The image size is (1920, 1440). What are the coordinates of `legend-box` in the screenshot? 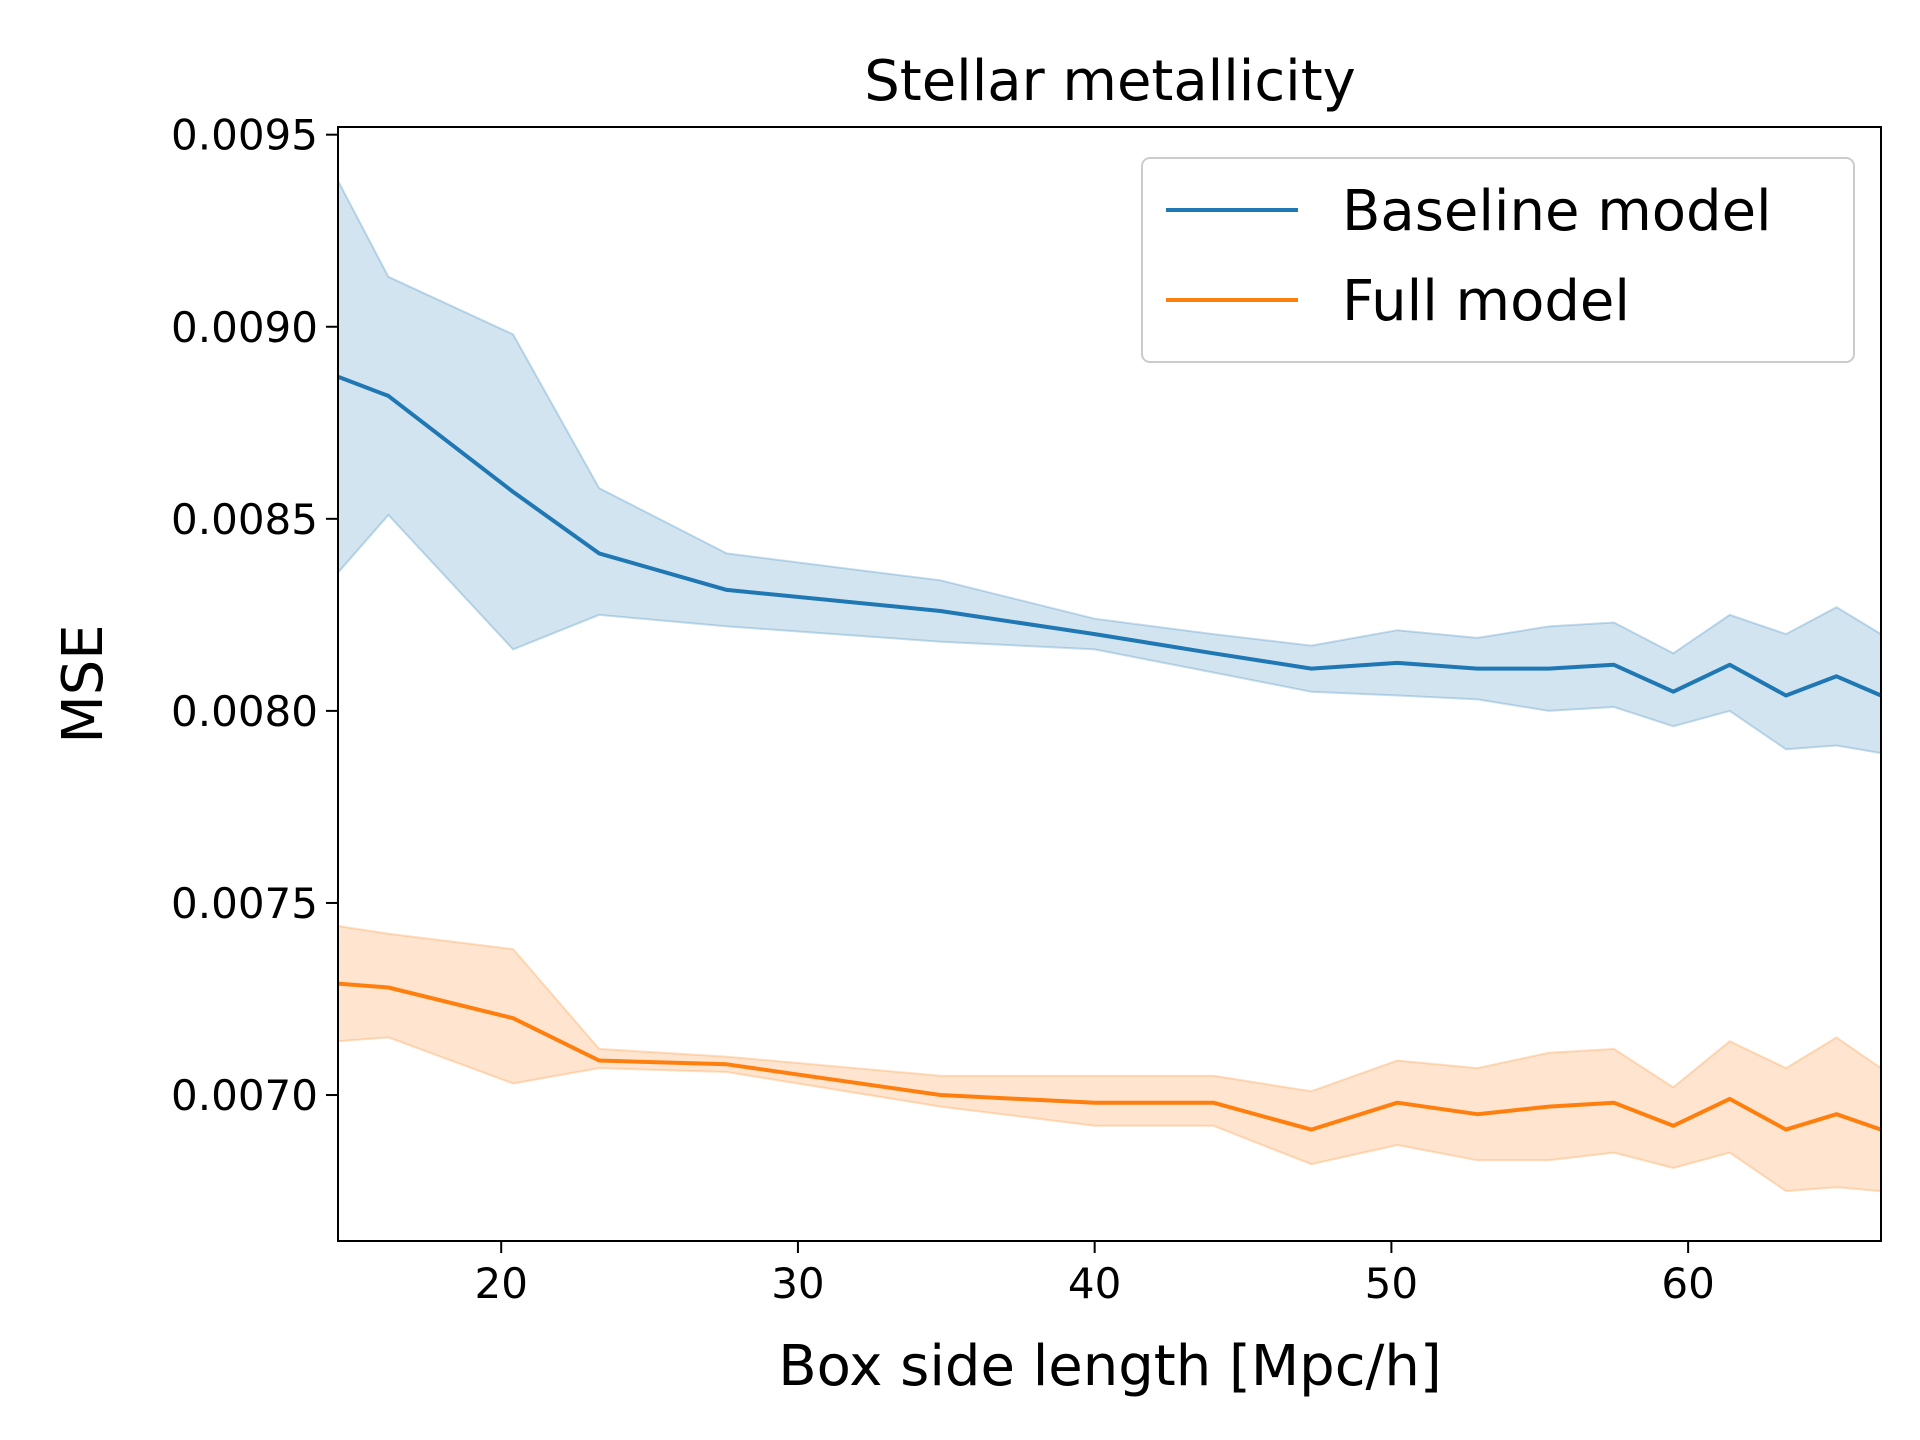 It's located at (1498, 260).